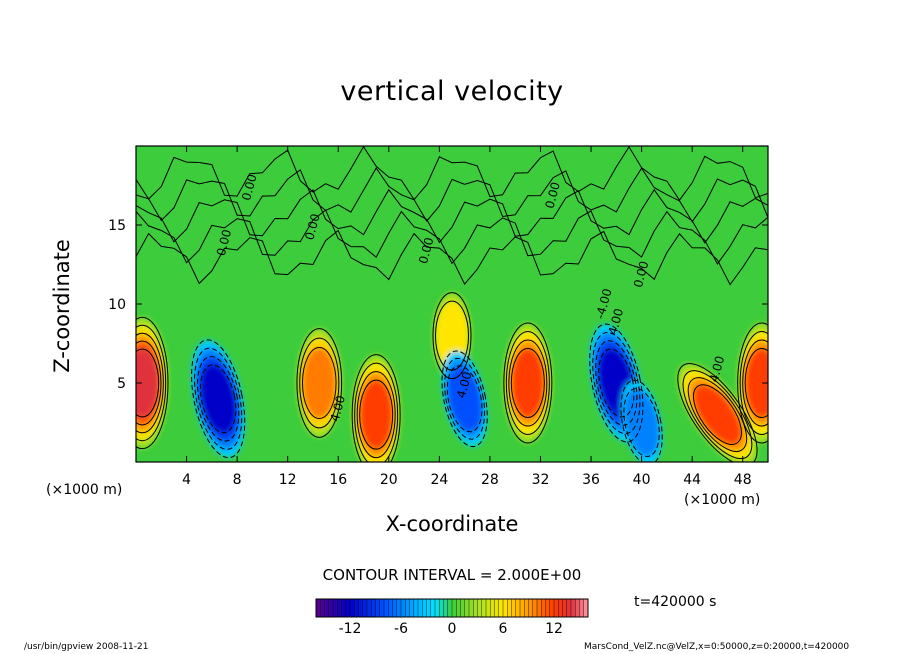  What do you see at coordinates (84, 490) in the screenshot?
I see `x-unit-label-left: (×1000 m)` at bounding box center [84, 490].